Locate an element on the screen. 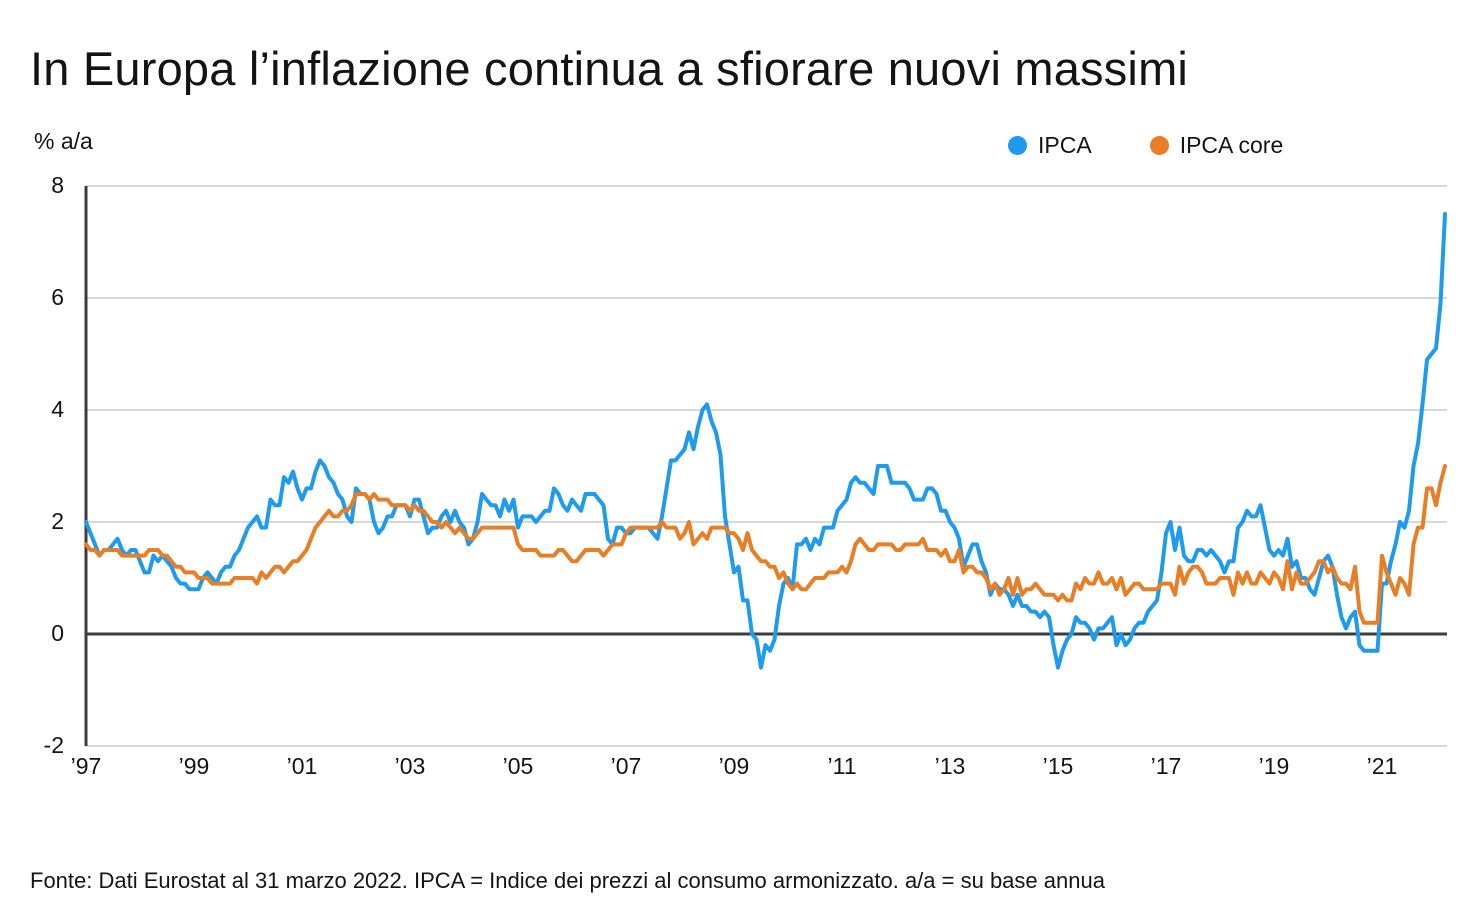 The width and height of the screenshot is (1482, 918). legend-item-ipca-core: IPCA core is located at coordinates (1216, 145).